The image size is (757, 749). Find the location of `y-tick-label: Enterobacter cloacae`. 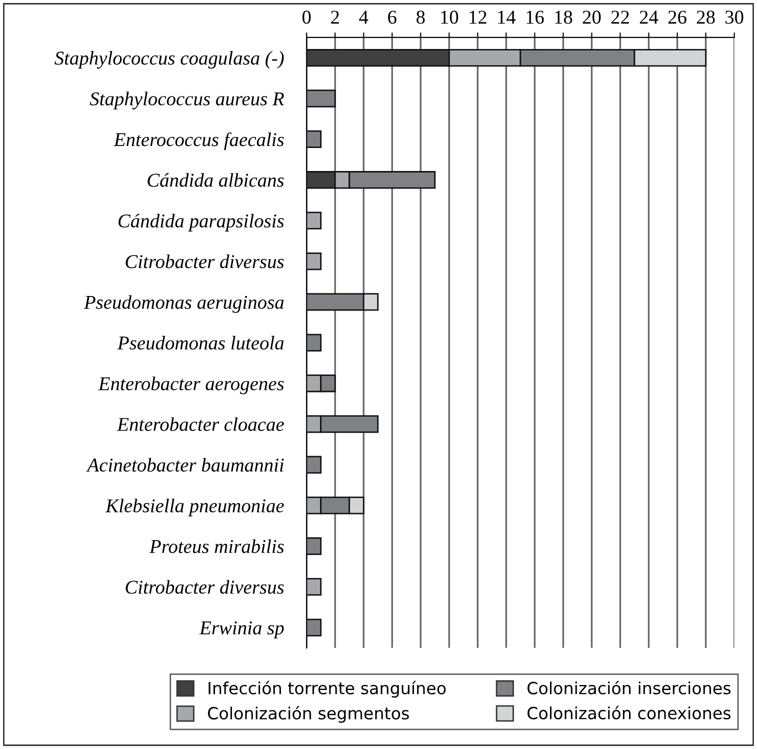

y-tick-label: Enterobacter cloacae is located at coordinates (200, 424).